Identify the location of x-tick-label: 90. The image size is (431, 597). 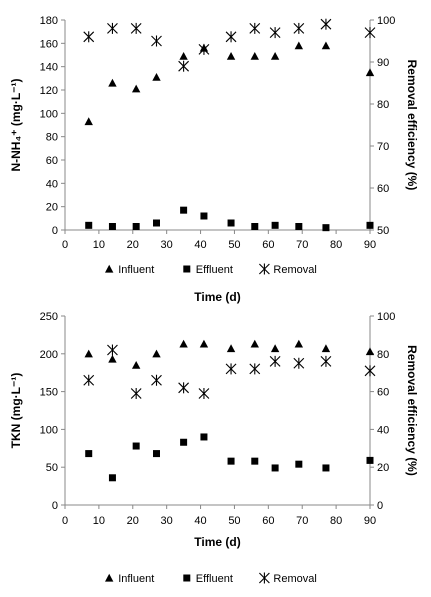
(370, 245).